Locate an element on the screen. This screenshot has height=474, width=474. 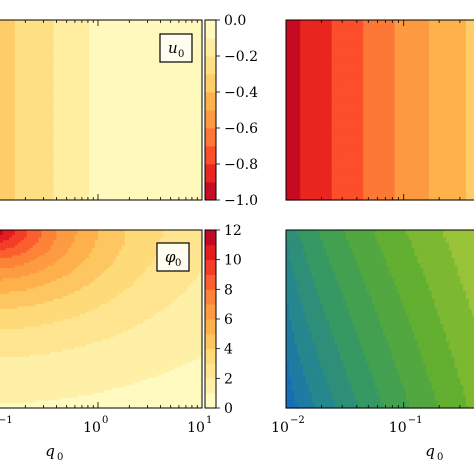
colorbar-tick-label: −0.8 is located at coordinates (241, 165).